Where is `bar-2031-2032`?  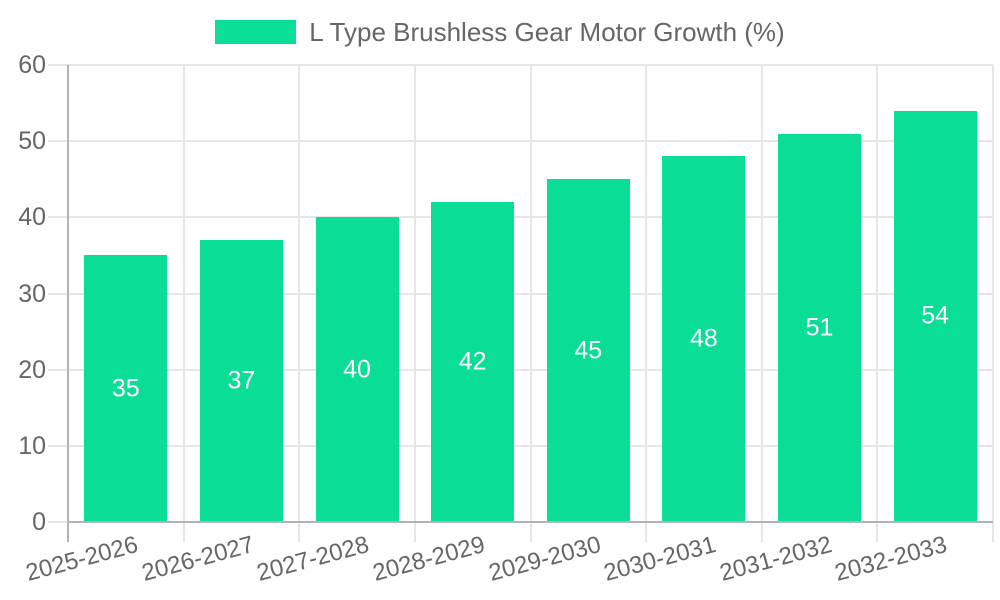 bar-2031-2032 is located at coordinates (819, 327).